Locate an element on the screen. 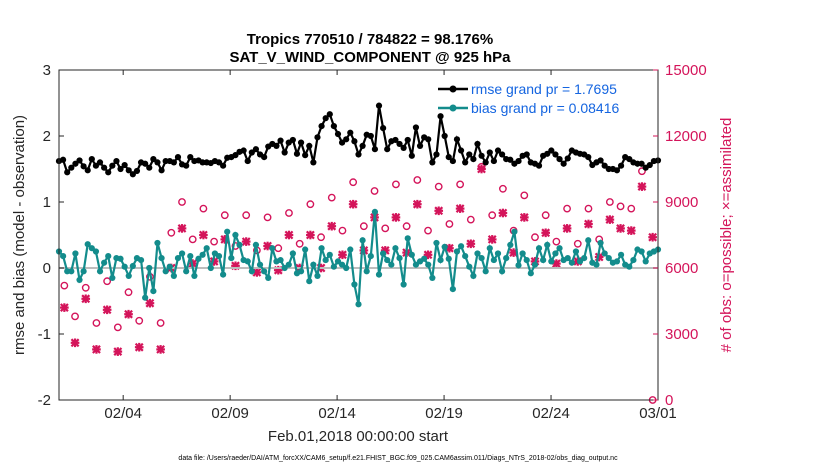  y-right-tick-label: 0 is located at coordinates (669, 400).